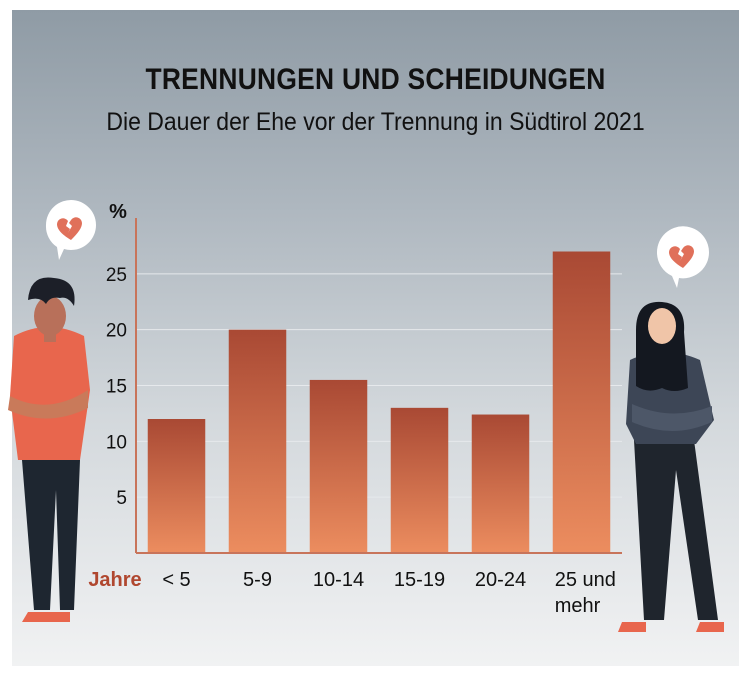 The image size is (750, 681). I want to click on x-tick-labels: < 5 5-9 10-14 15-19 20-24 25 und mehr, so click(389, 593).